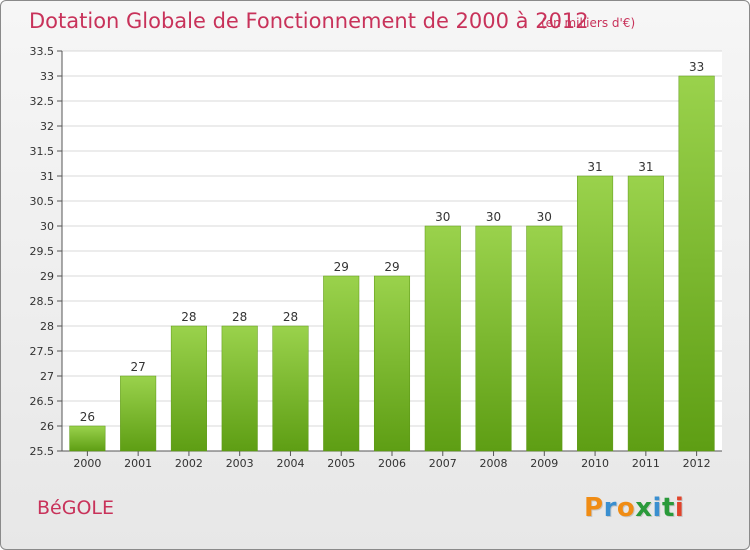  What do you see at coordinates (588, 23) in the screenshot?
I see `chart-subtitle: (en milliers d'€)` at bounding box center [588, 23].